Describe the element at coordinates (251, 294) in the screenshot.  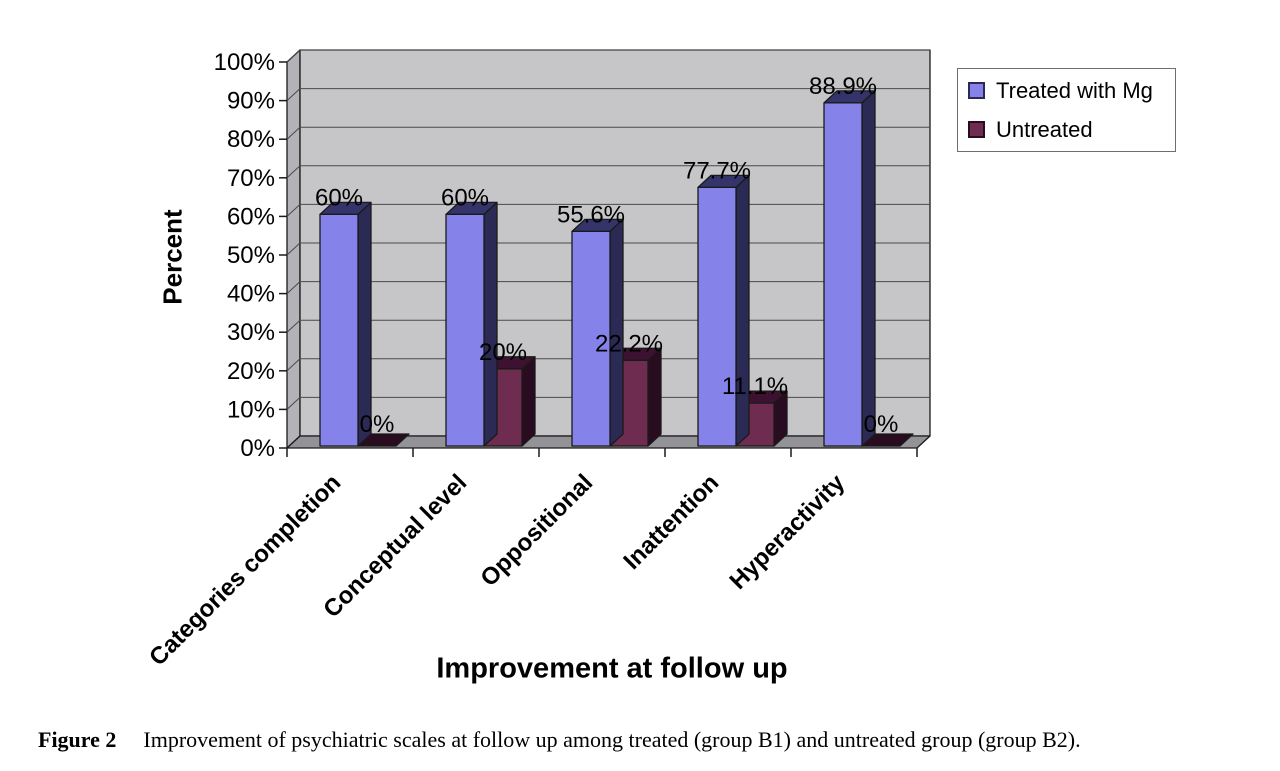
I see `y-tick-label: 40%` at that location.